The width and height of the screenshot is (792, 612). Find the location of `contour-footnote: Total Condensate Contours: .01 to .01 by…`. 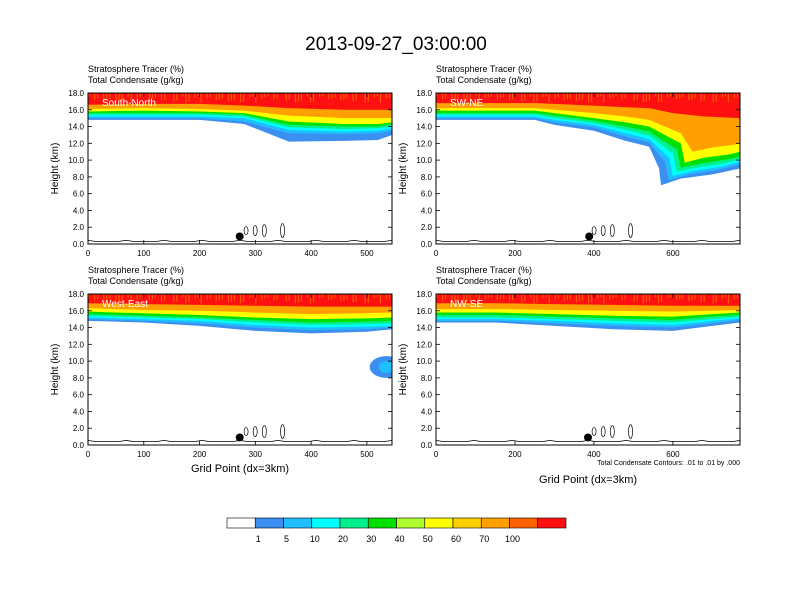

contour-footnote: Total Condensate Contours: .01 to .01 by… is located at coordinates (668, 463).